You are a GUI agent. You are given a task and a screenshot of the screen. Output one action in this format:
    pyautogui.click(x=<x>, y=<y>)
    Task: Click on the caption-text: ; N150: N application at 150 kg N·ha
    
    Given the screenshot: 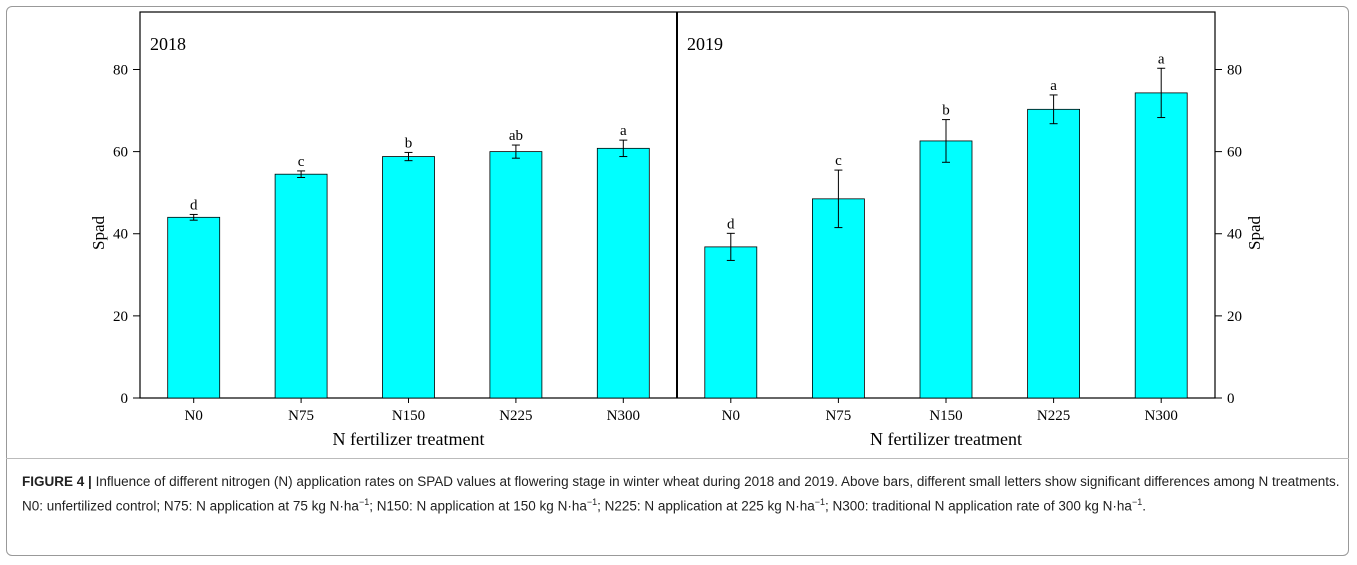 What is the action you would take?
    pyautogui.click(x=478, y=506)
    